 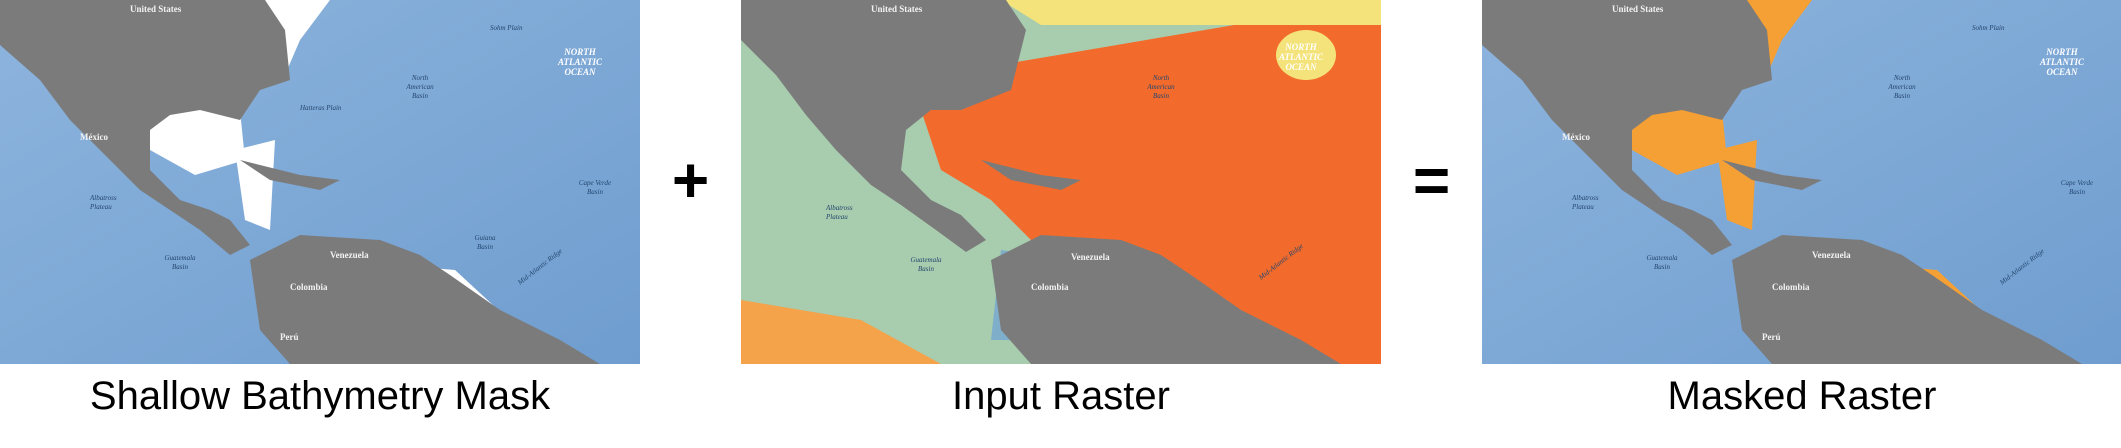 What do you see at coordinates (841, 332) in the screenshot?
I see `raster-south-warm` at bounding box center [841, 332].